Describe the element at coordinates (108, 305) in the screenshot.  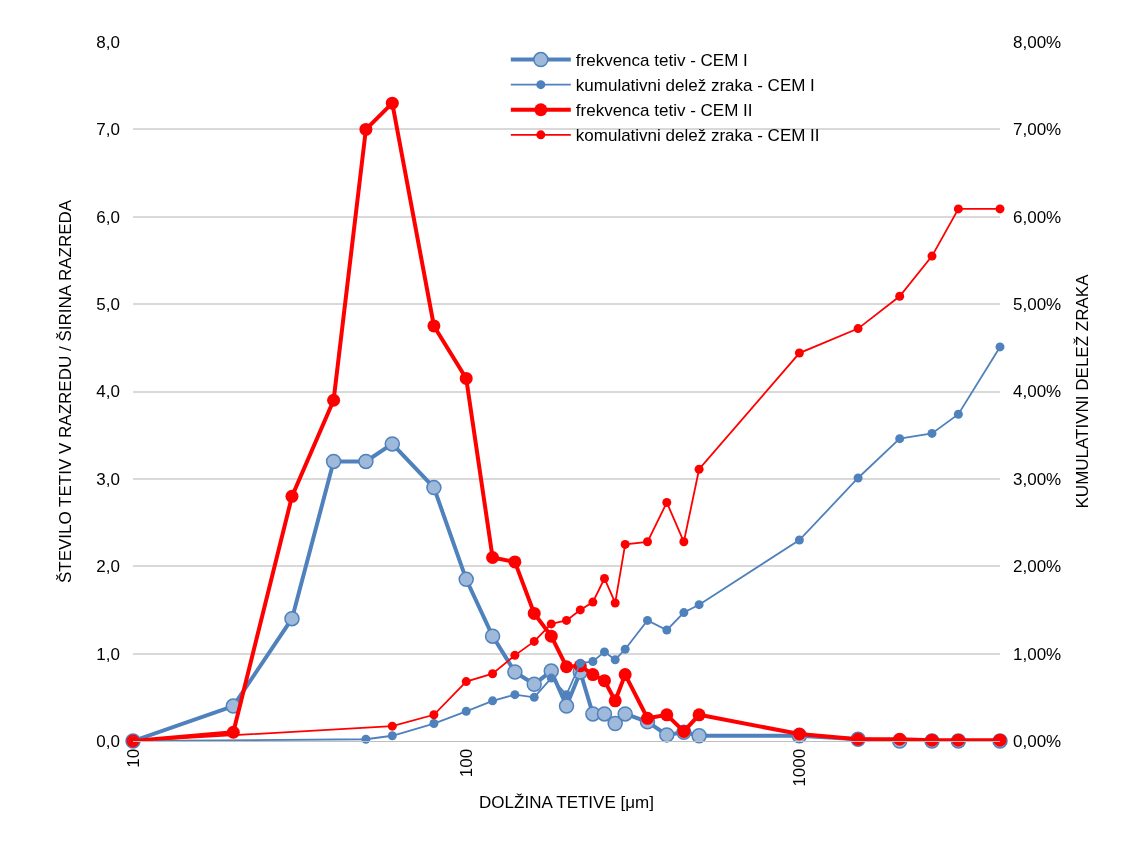
I see `y-tick-label: 5,0` at that location.